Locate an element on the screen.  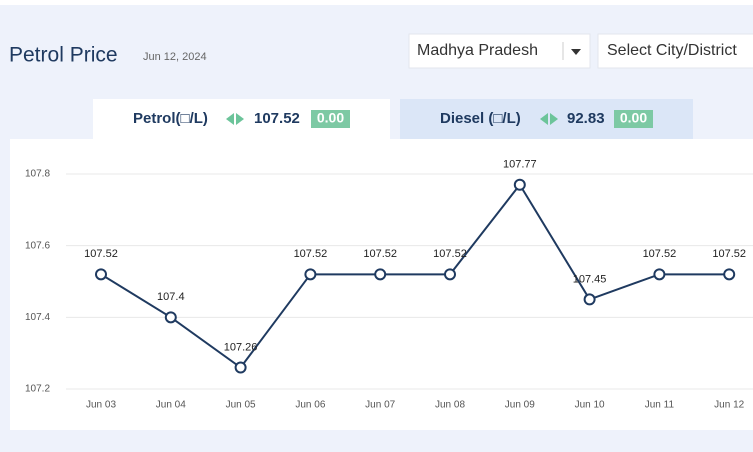
x-tick-label: Jun 07 is located at coordinates (380, 405).